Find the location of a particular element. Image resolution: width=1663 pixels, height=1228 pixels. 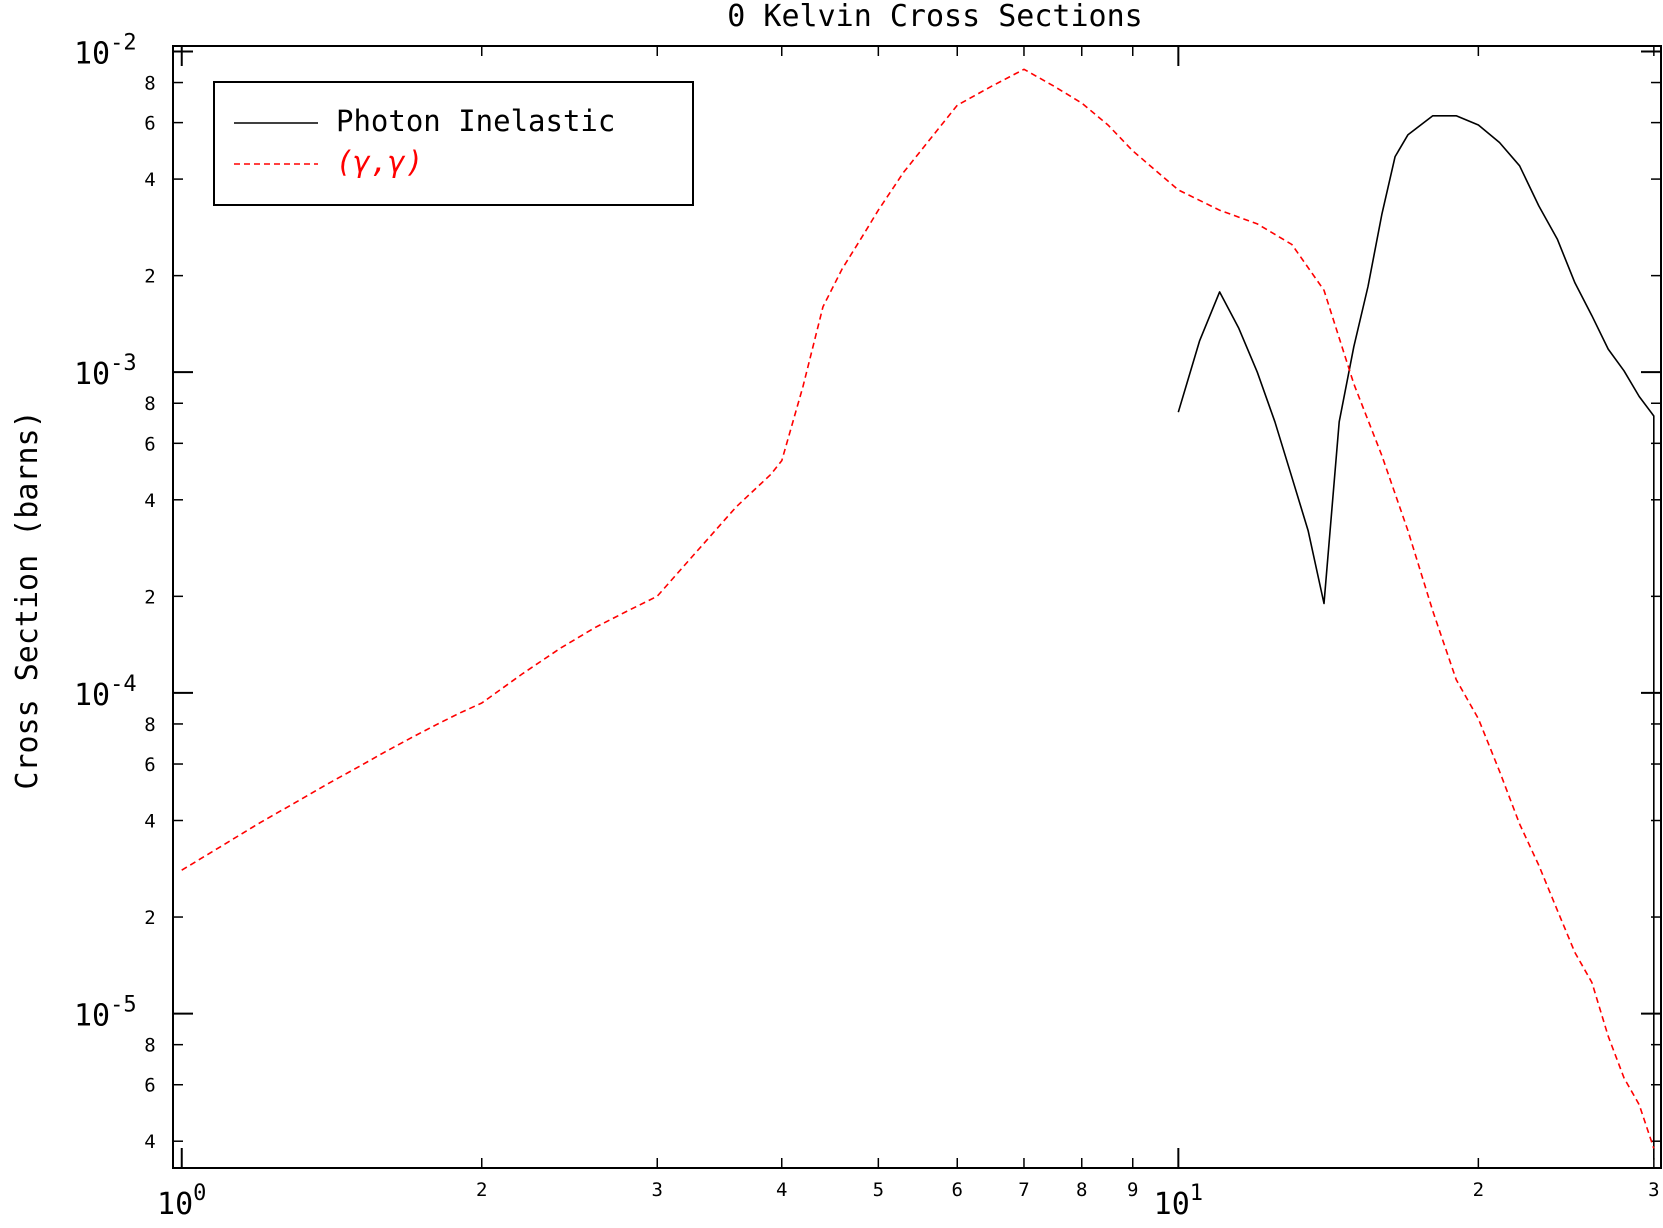

y-major-tick-label: 10⁻⁵ is located at coordinates (105, 1013).